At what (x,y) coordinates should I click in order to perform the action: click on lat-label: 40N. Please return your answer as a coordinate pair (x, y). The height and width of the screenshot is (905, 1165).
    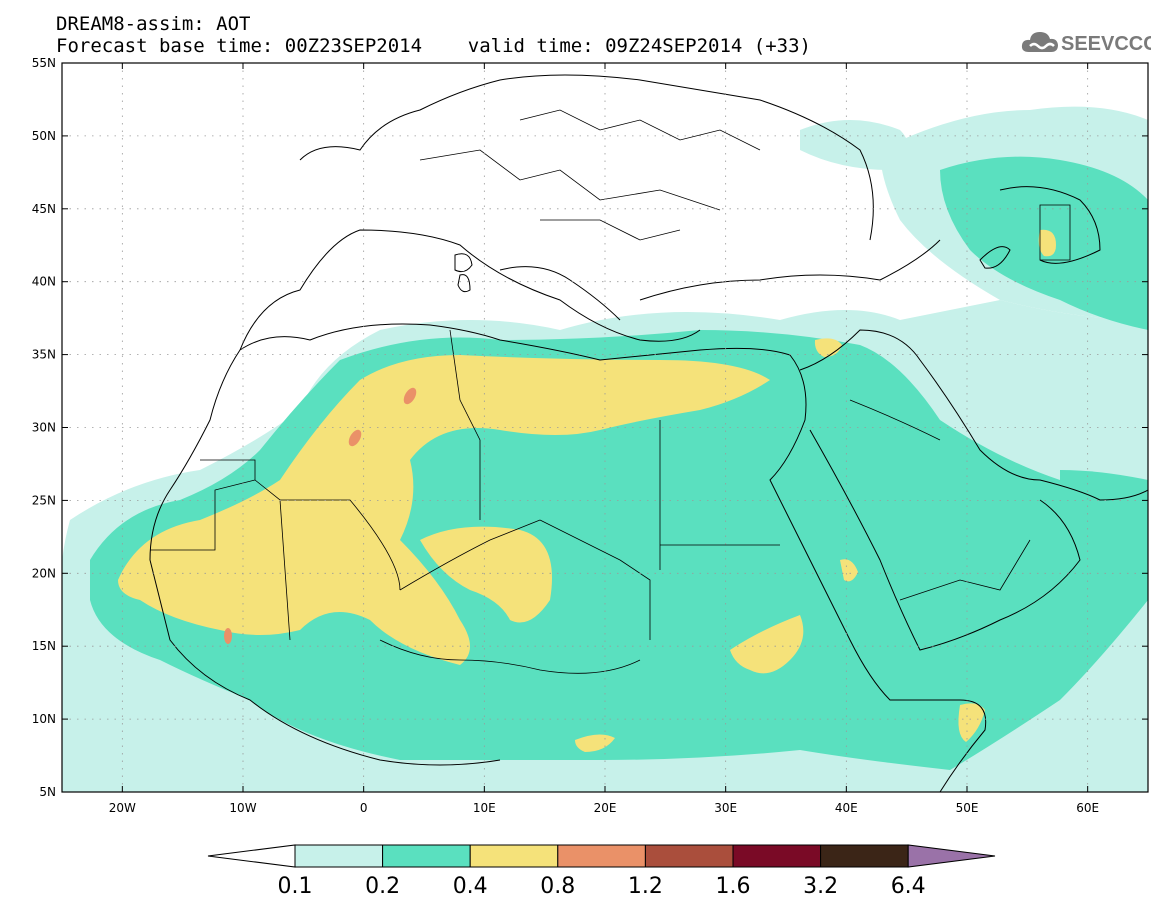
    Looking at the image, I should click on (44, 282).